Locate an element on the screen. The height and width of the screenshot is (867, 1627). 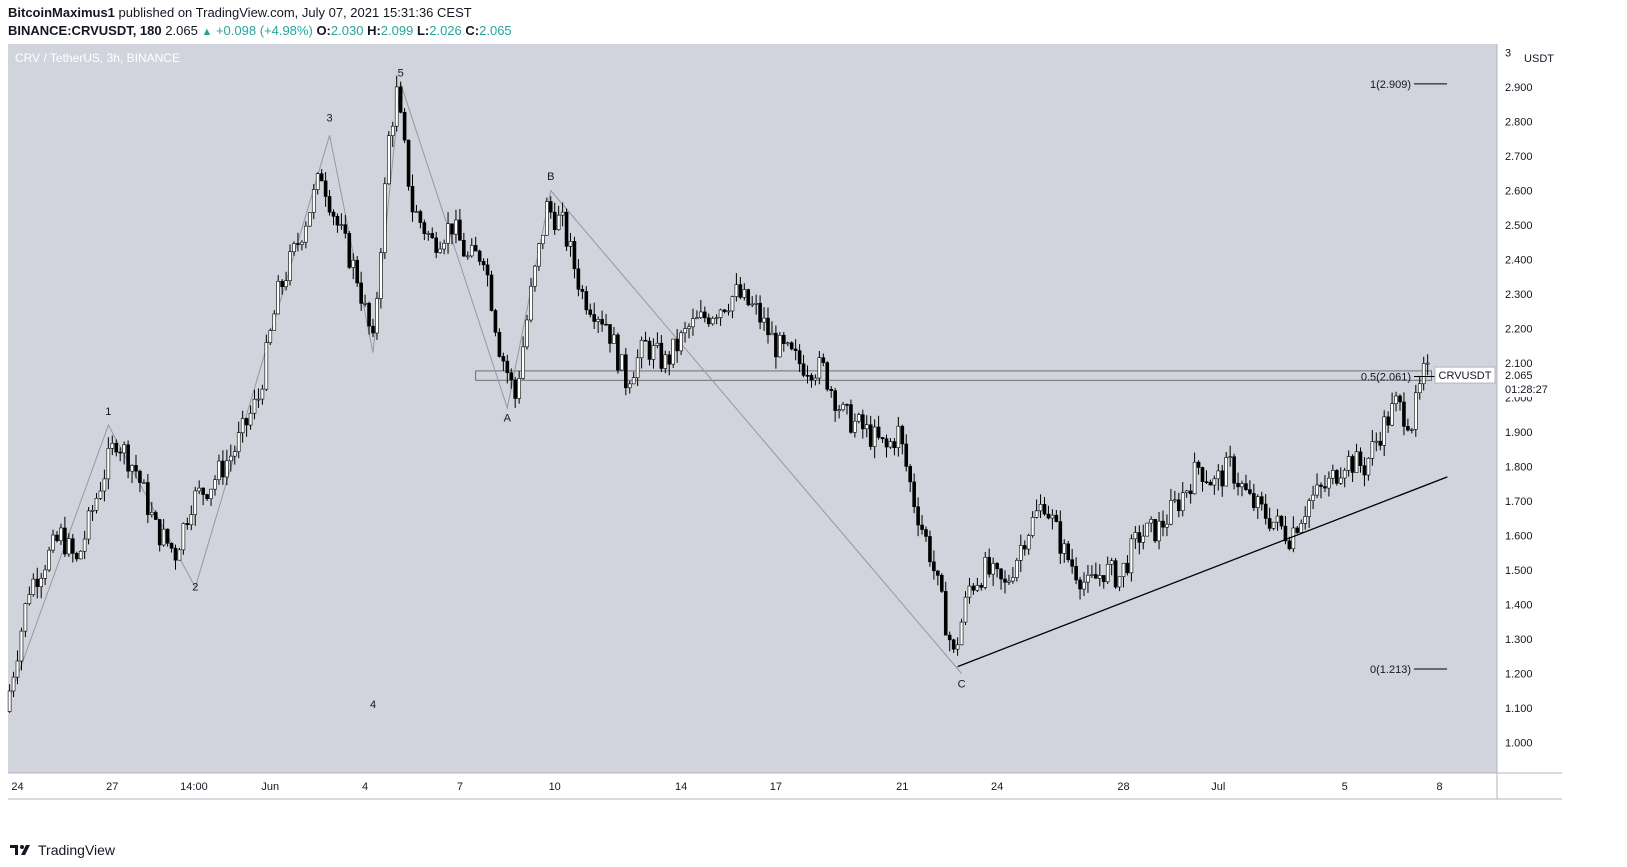
x-tick-label: 28 is located at coordinates (1123, 787).